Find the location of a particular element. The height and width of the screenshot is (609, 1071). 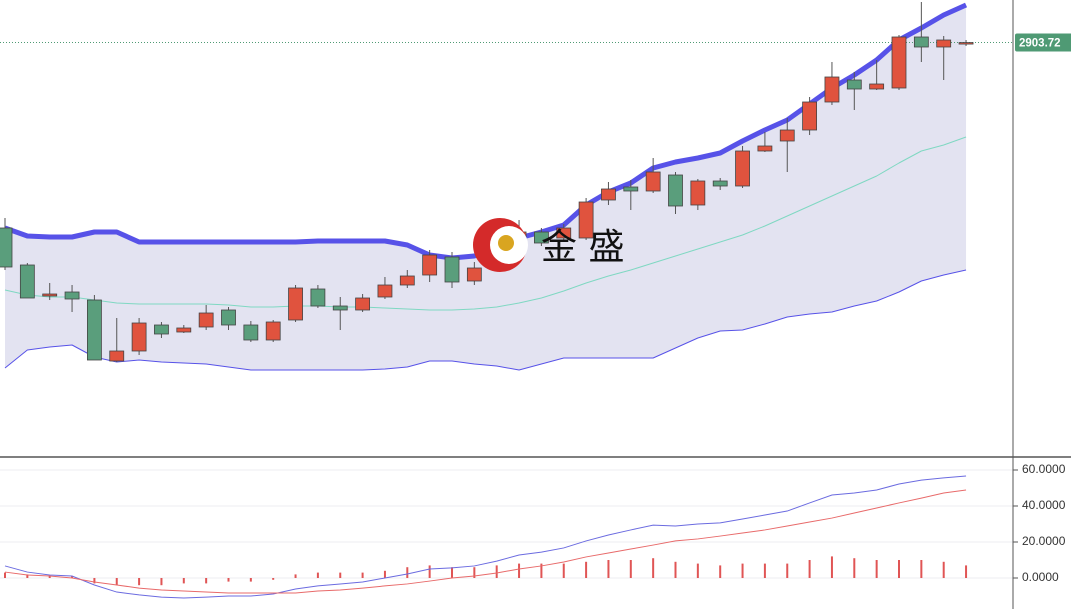

watermark: 金 盛 is located at coordinates (582, 247).